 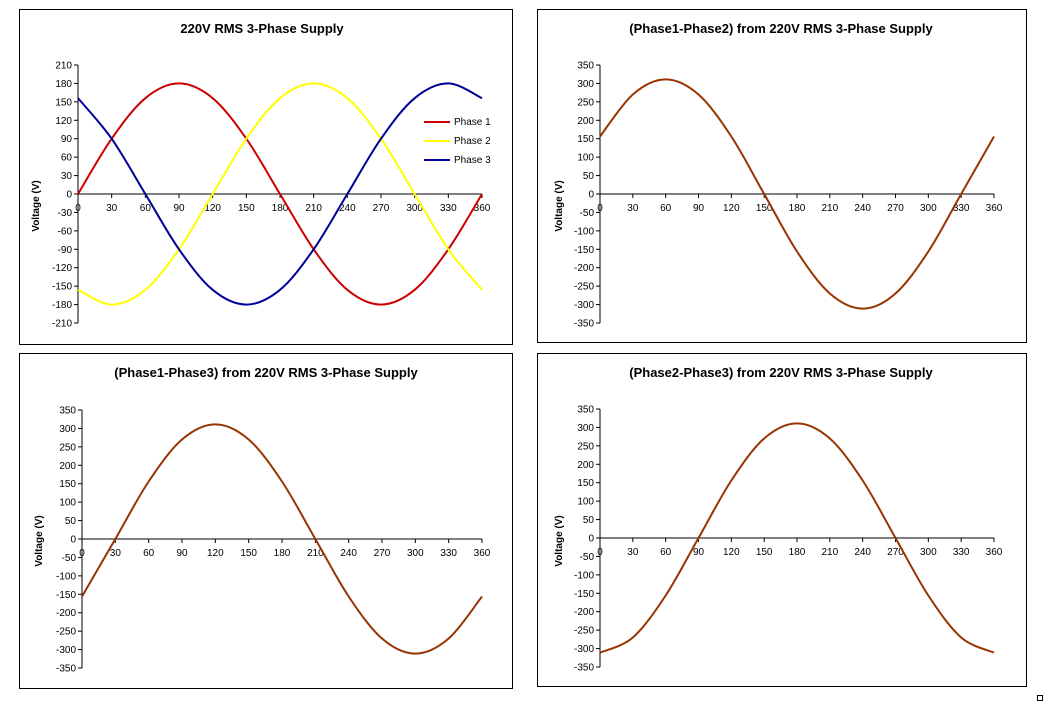 What do you see at coordinates (62, 268) in the screenshot?
I see `y-tick-label: -120` at bounding box center [62, 268].